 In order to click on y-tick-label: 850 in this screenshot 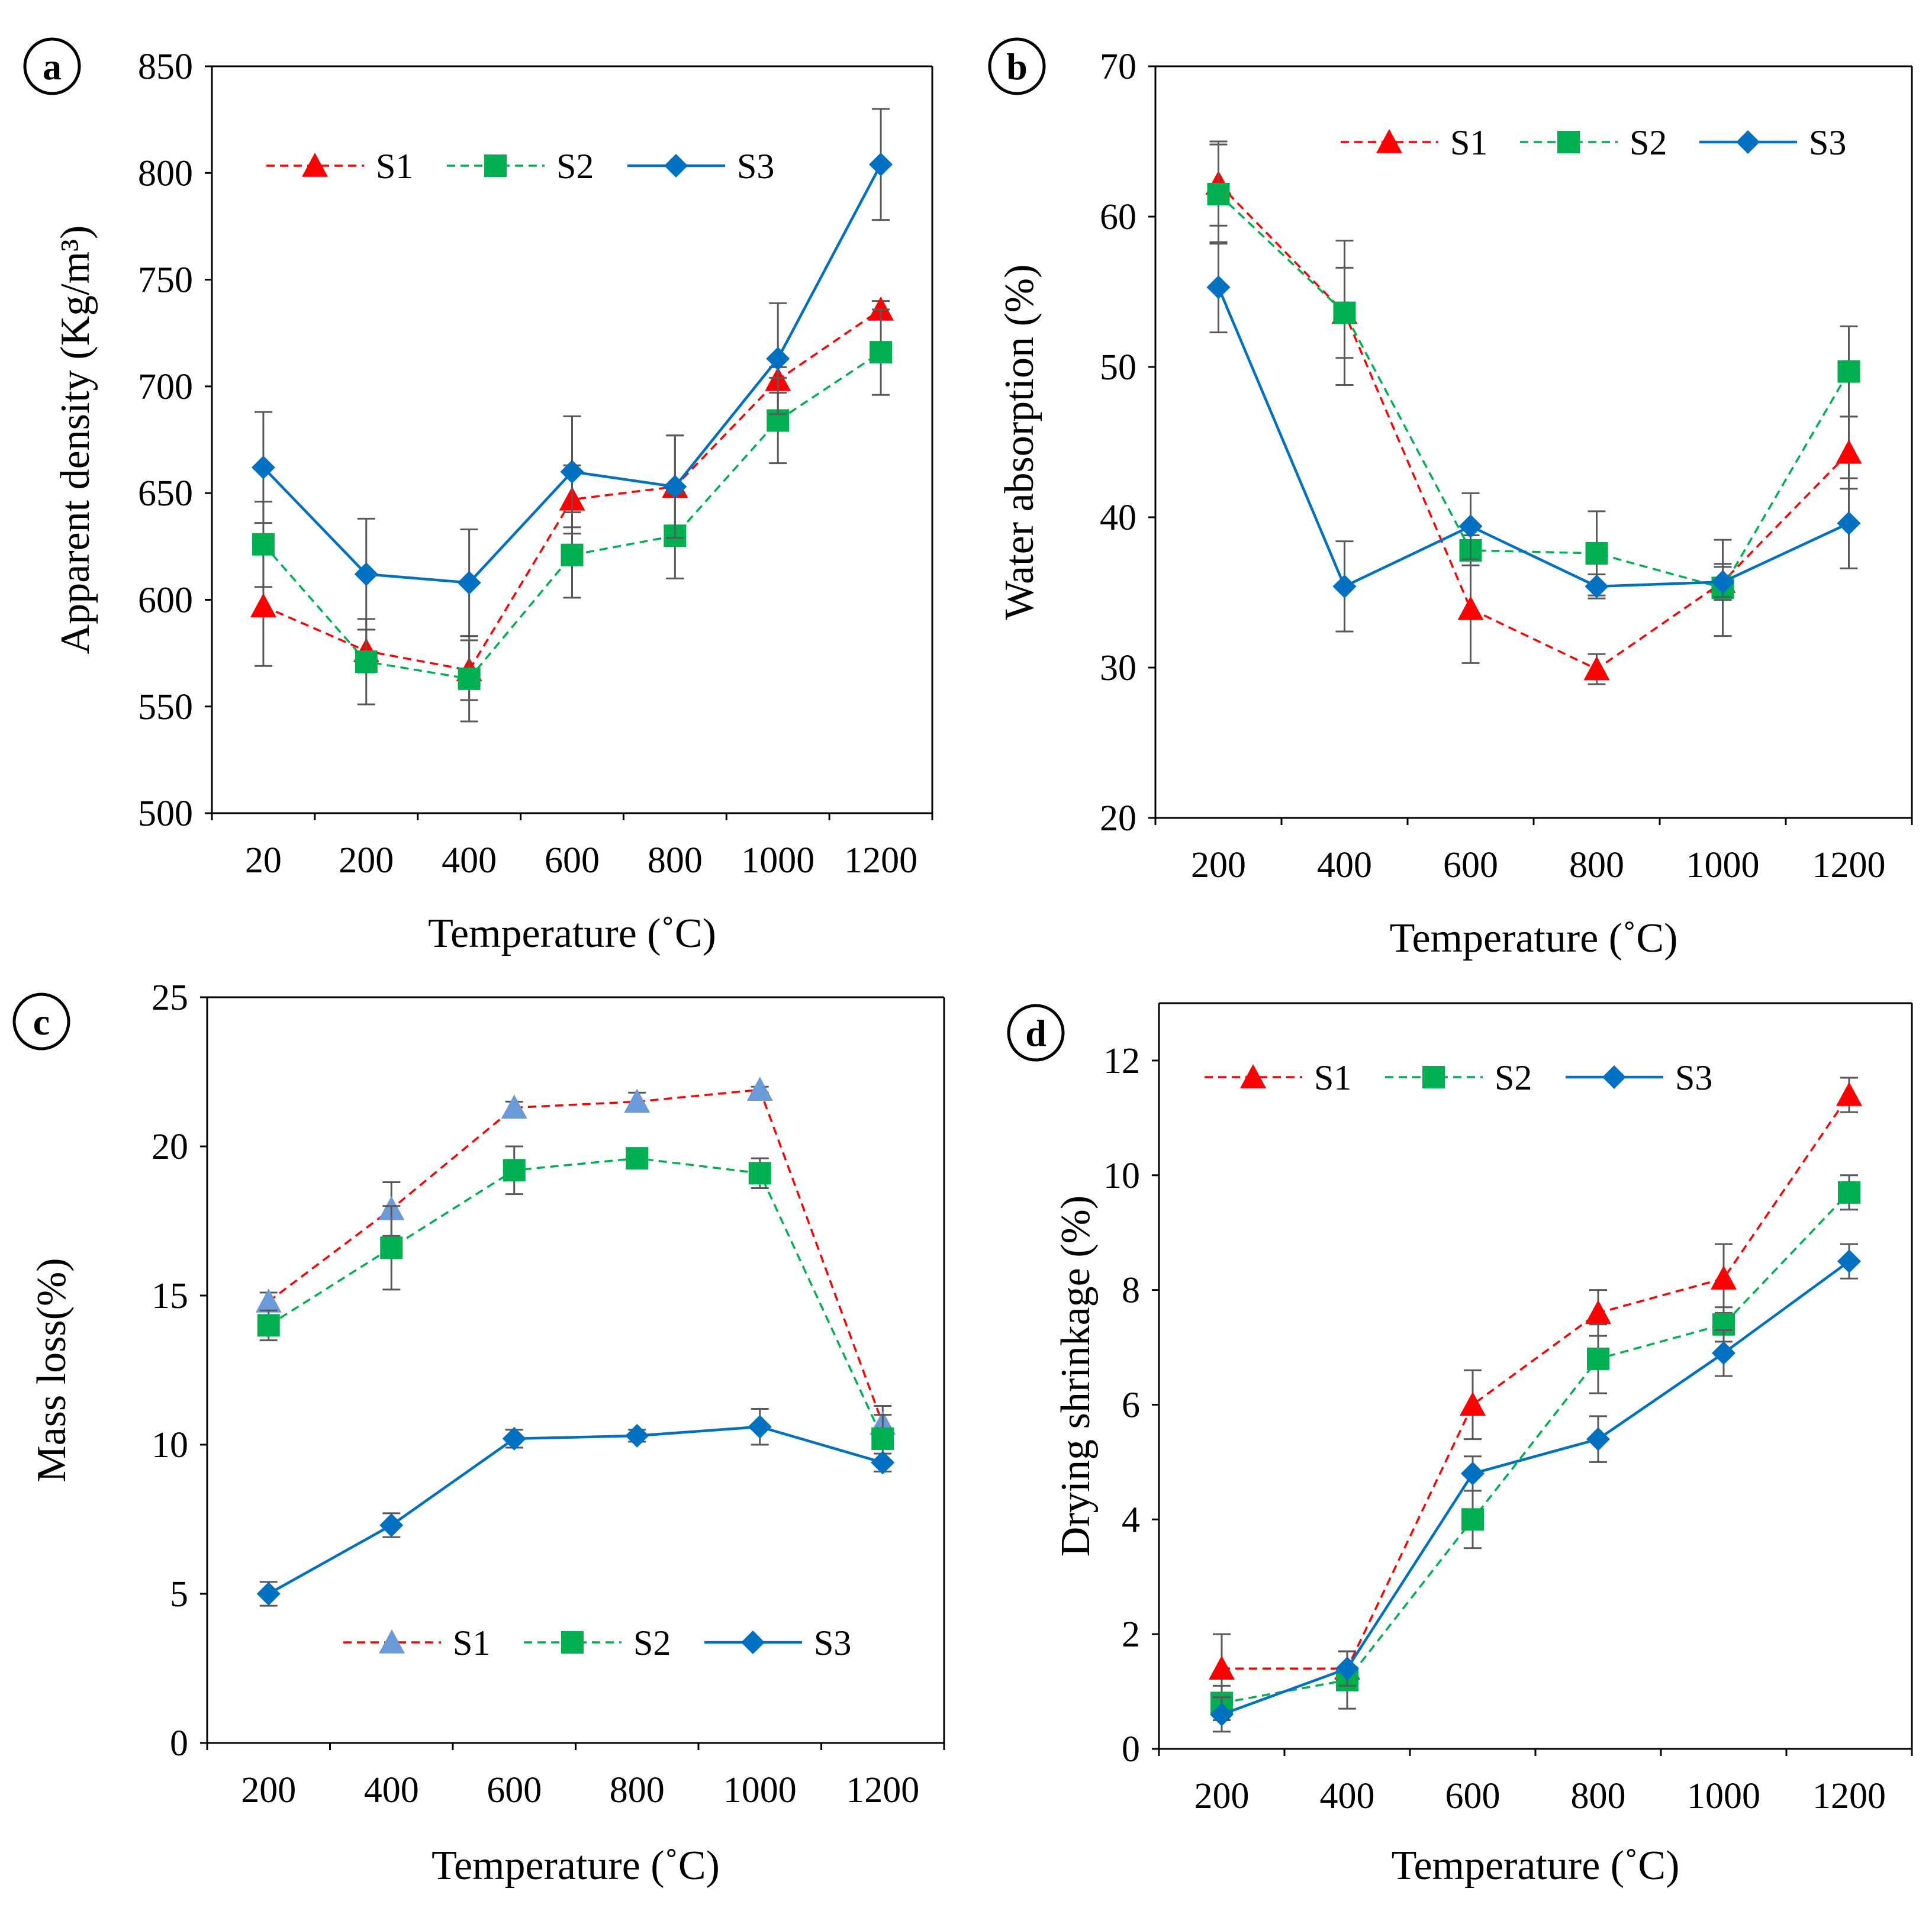, I will do `click(165, 67)`.